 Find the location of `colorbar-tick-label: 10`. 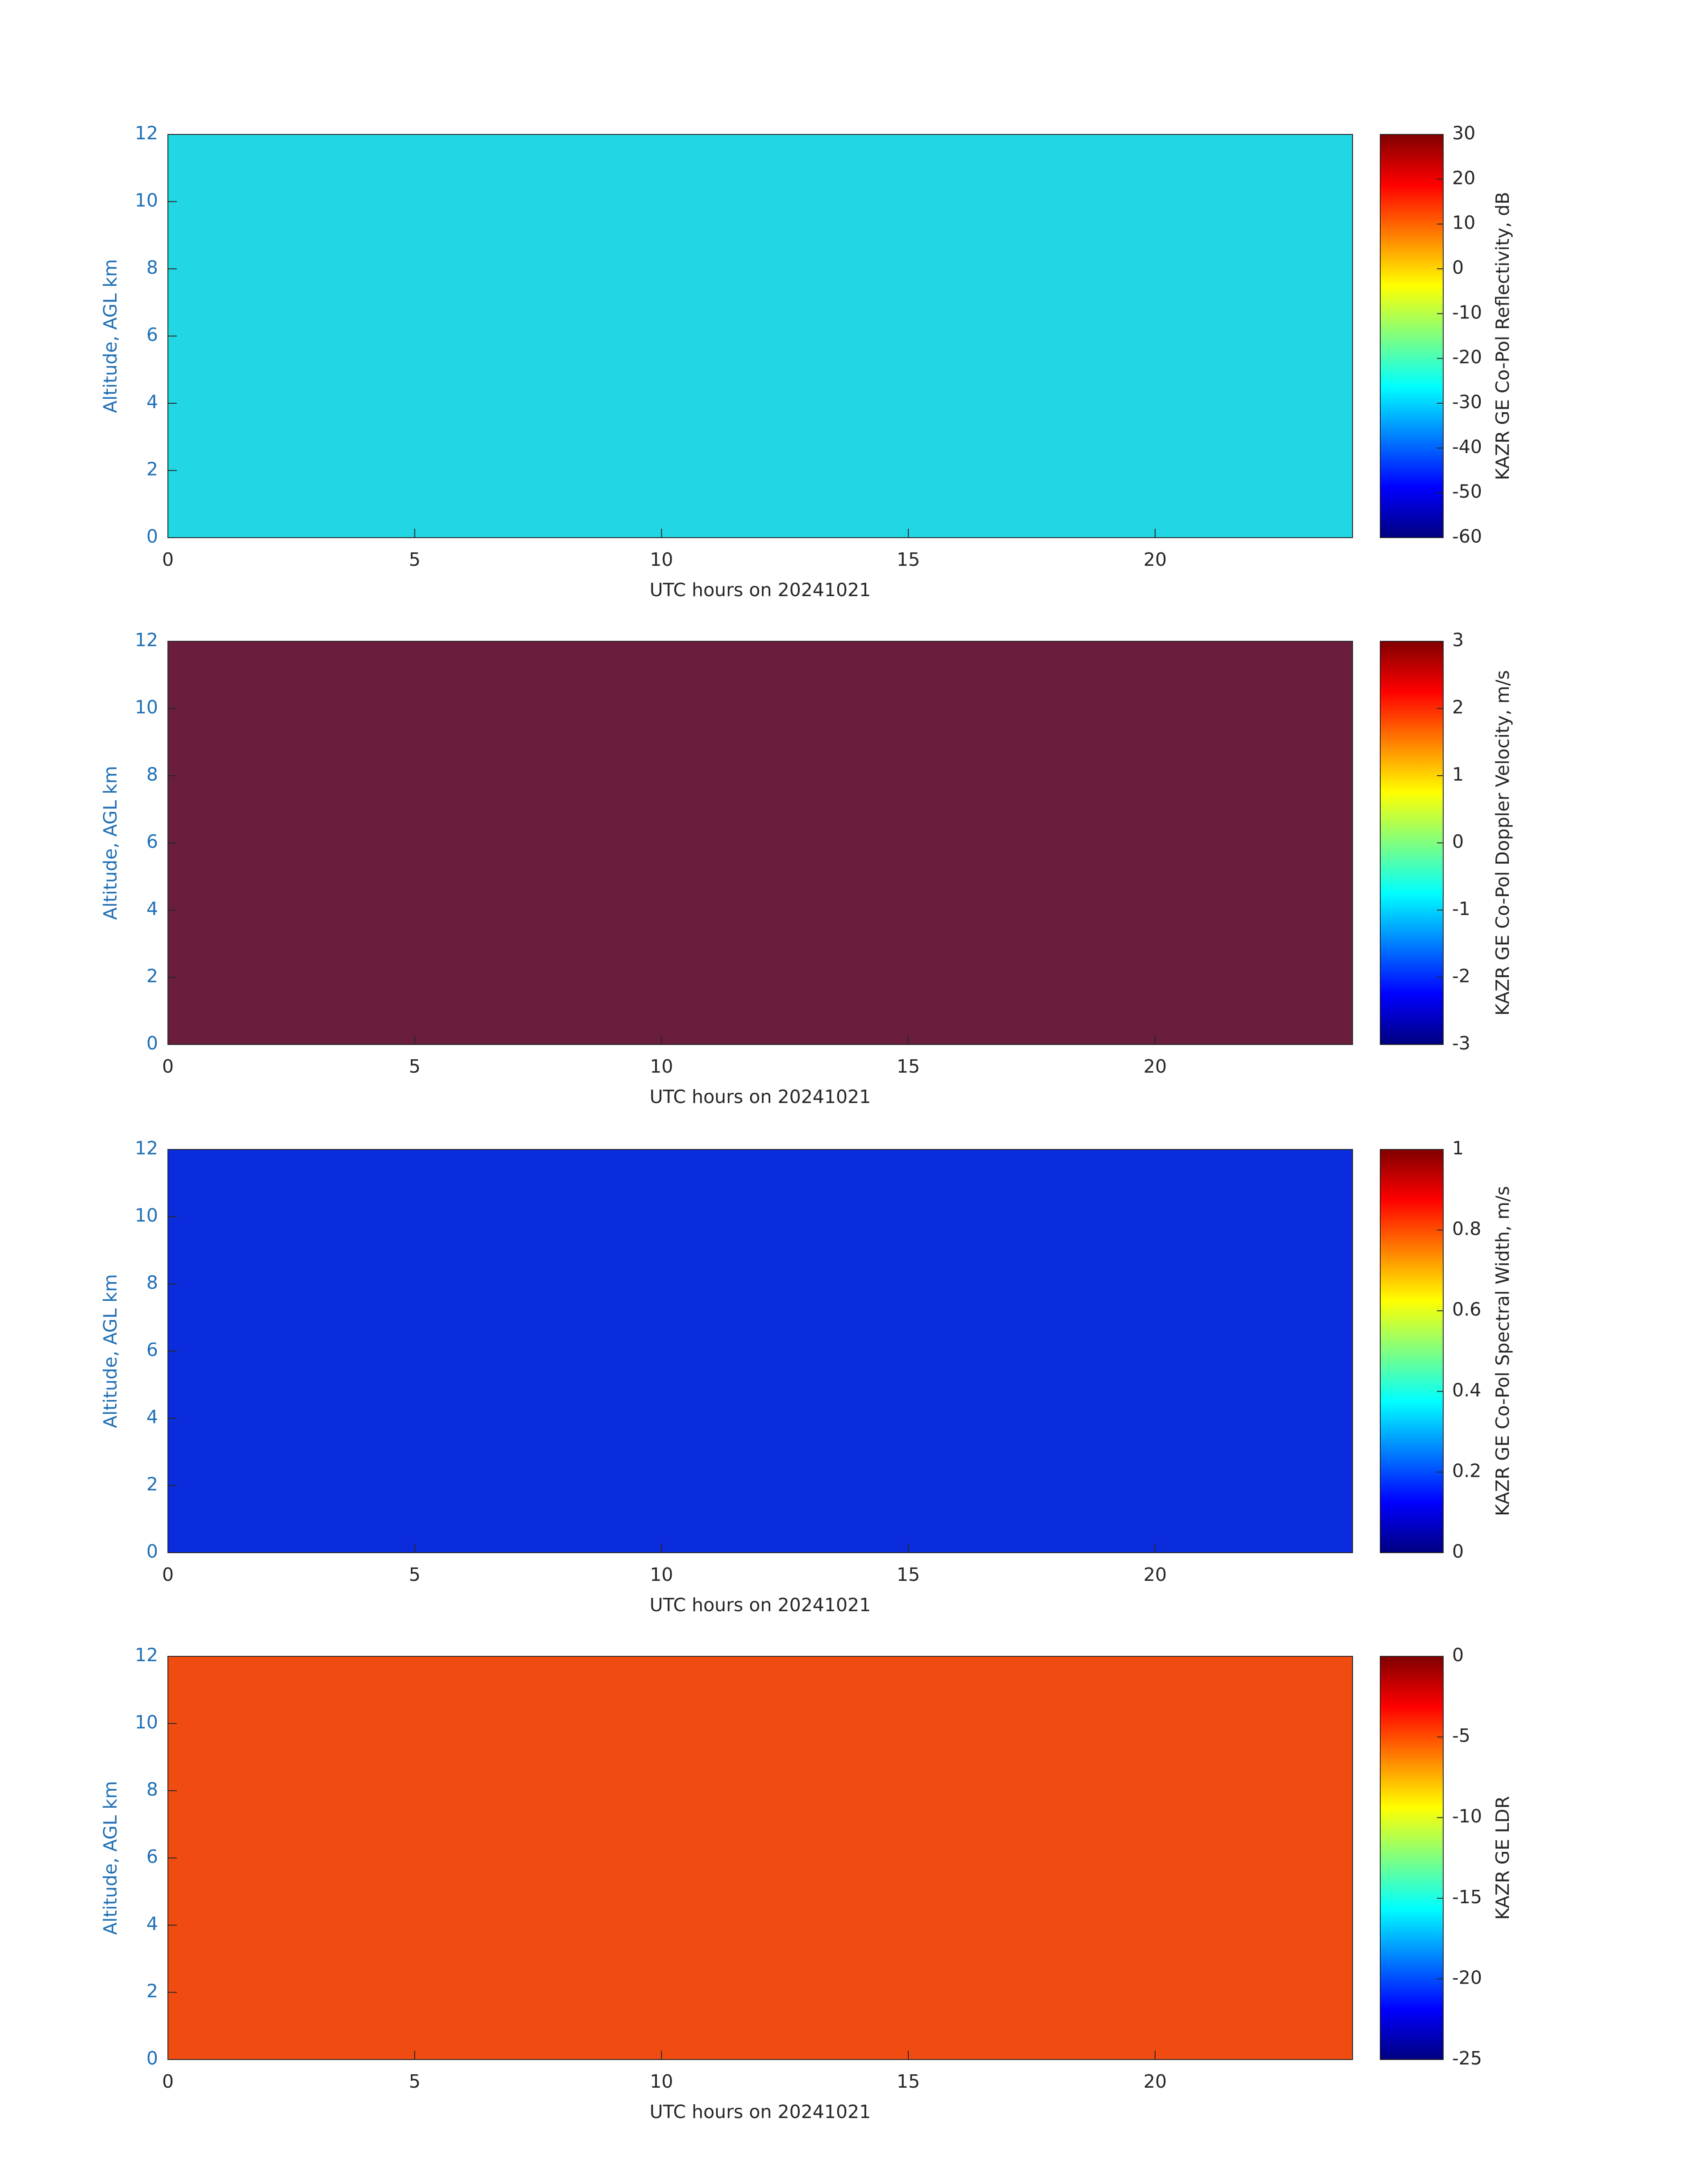

colorbar-tick-label: 10 is located at coordinates (1463, 223).